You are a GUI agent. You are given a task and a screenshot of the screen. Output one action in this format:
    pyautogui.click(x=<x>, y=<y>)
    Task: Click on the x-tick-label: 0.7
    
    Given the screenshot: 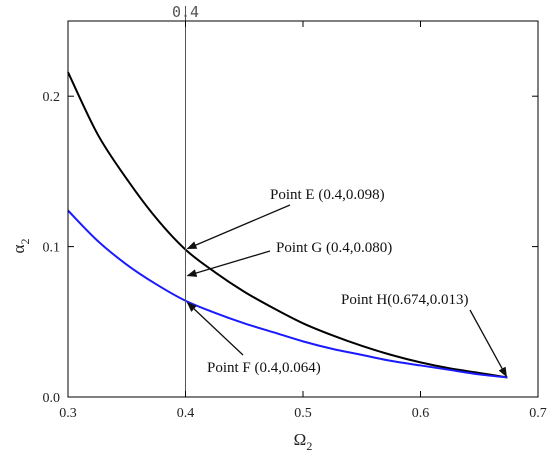 What is the action you would take?
    pyautogui.click(x=538, y=413)
    